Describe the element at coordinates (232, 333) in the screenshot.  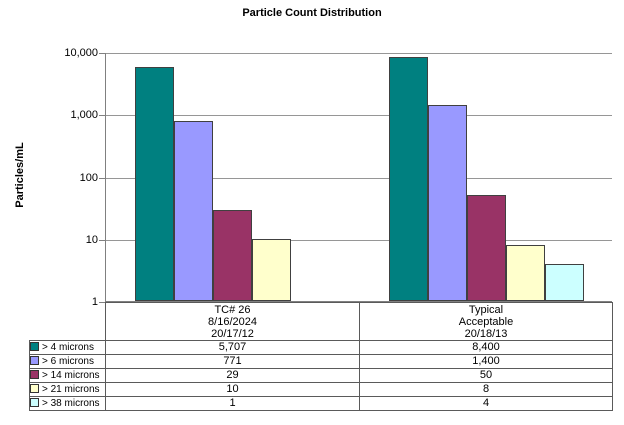
I see `category-header-line: 20/17/12` at that location.